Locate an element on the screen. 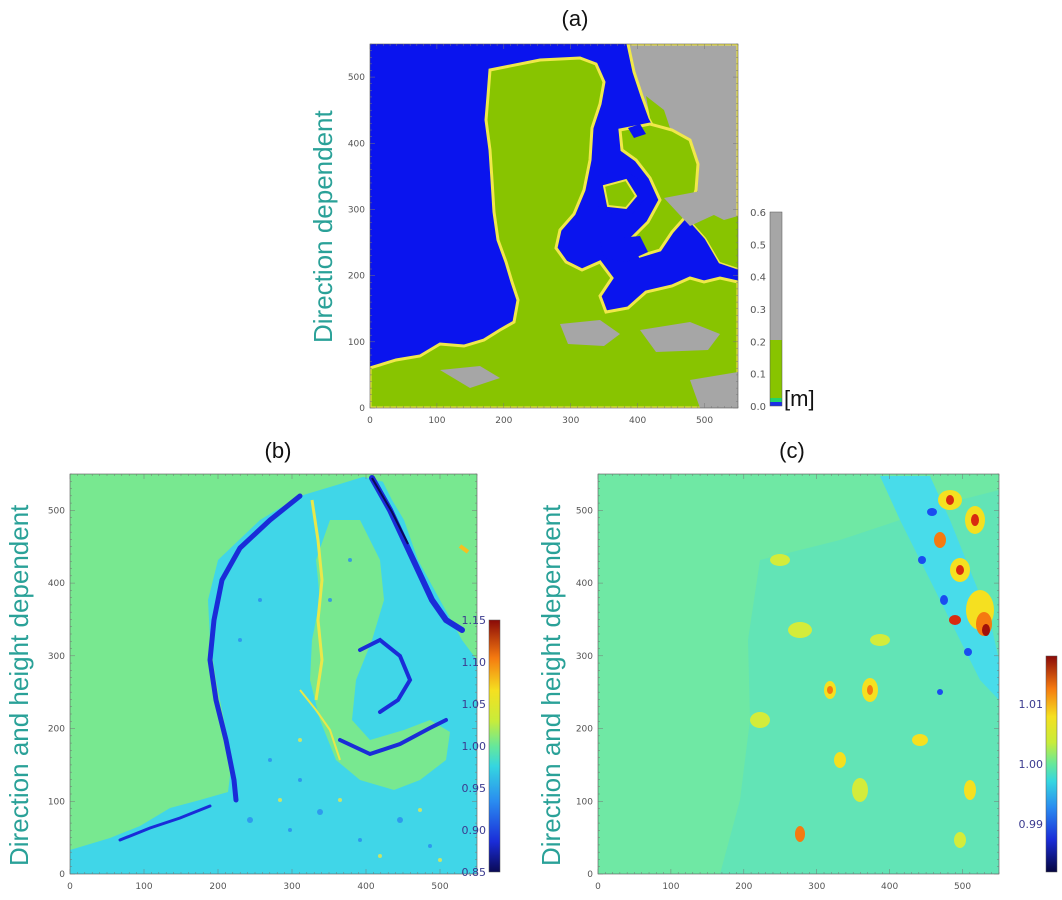  panel-b-speckle-yellow is located at coordinates (360, 800).